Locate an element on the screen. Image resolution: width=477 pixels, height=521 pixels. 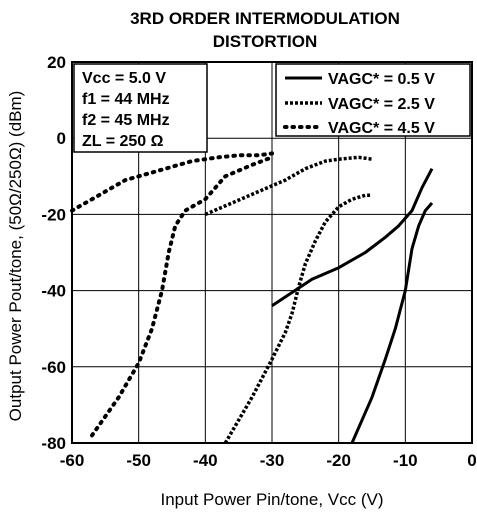
y-tick-label: -20 is located at coordinates (53, 214).